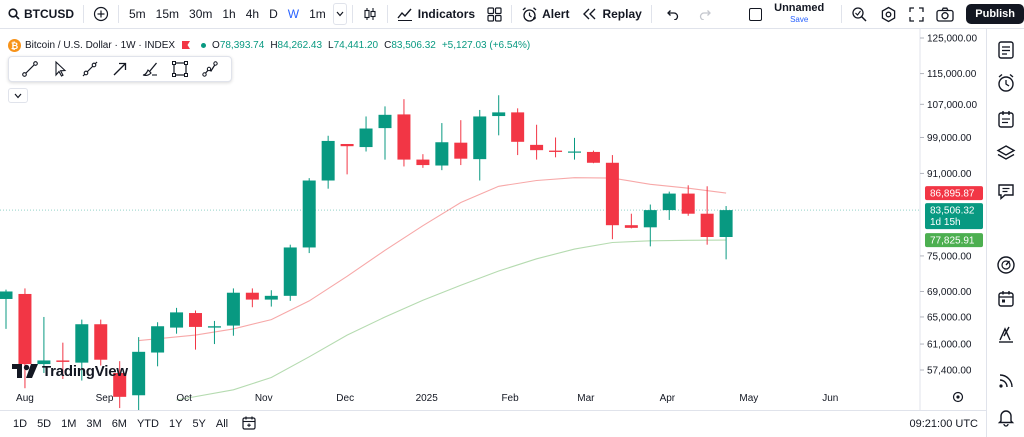 Image resolution: width=1024 pixels, height=437 pixels. What do you see at coordinates (1006, 299) in the screenshot?
I see `calendar-icon` at bounding box center [1006, 299].